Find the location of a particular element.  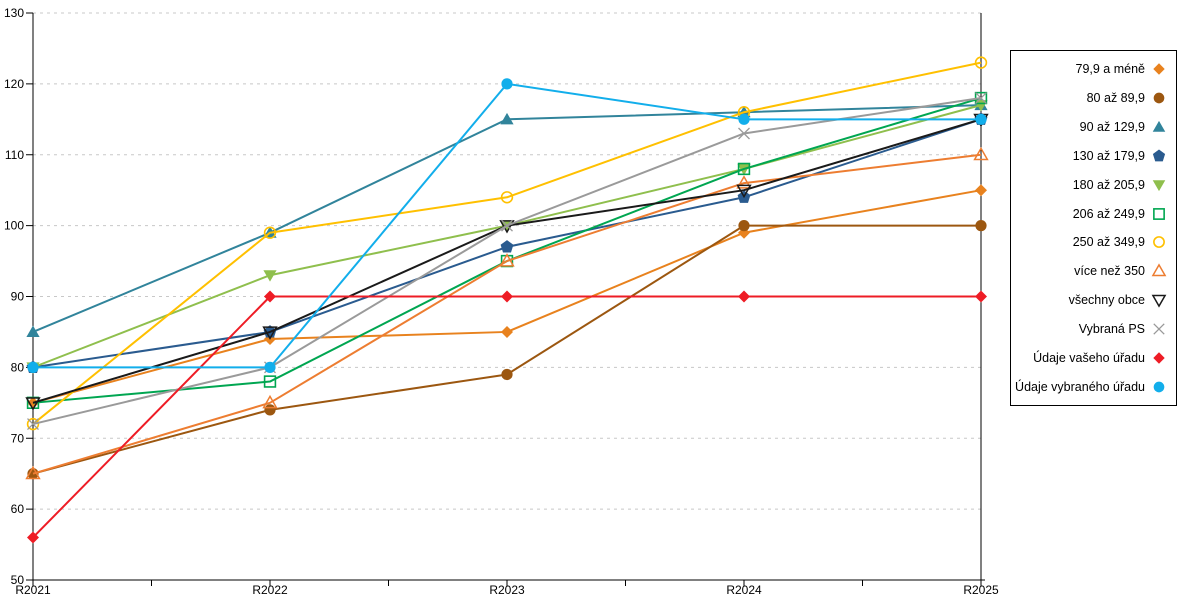

legend-item: 90 až 129,9 is located at coordinates (1091, 127).